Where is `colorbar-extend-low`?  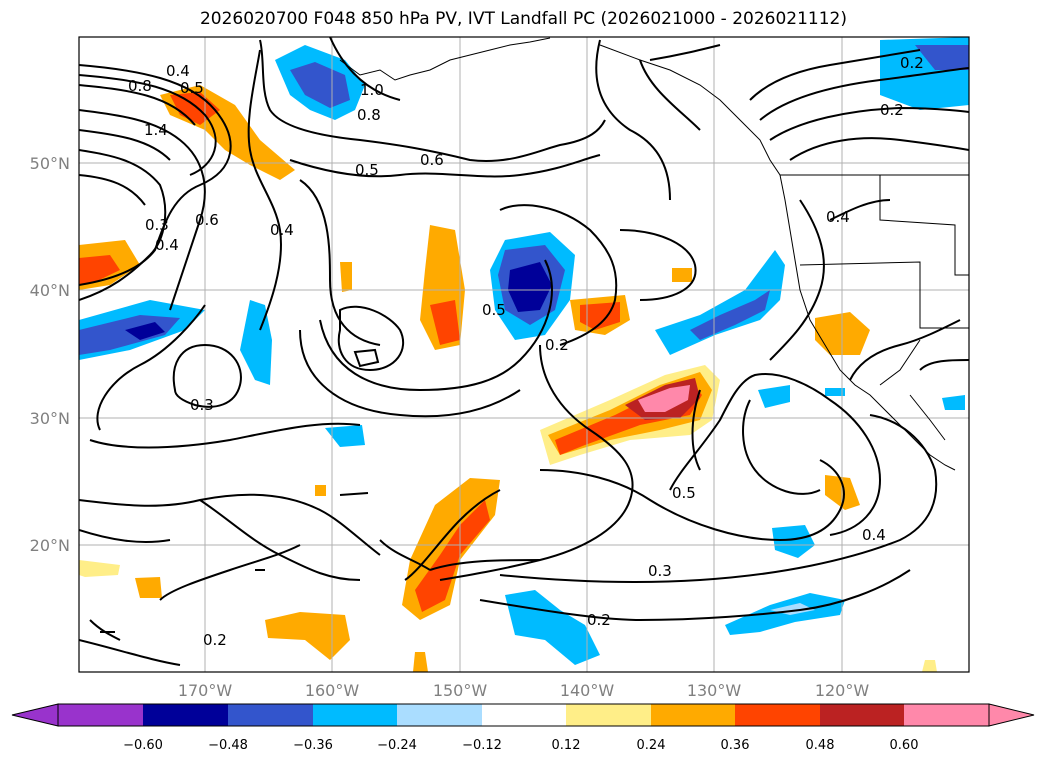 colorbar-extend-low is located at coordinates (35, 715).